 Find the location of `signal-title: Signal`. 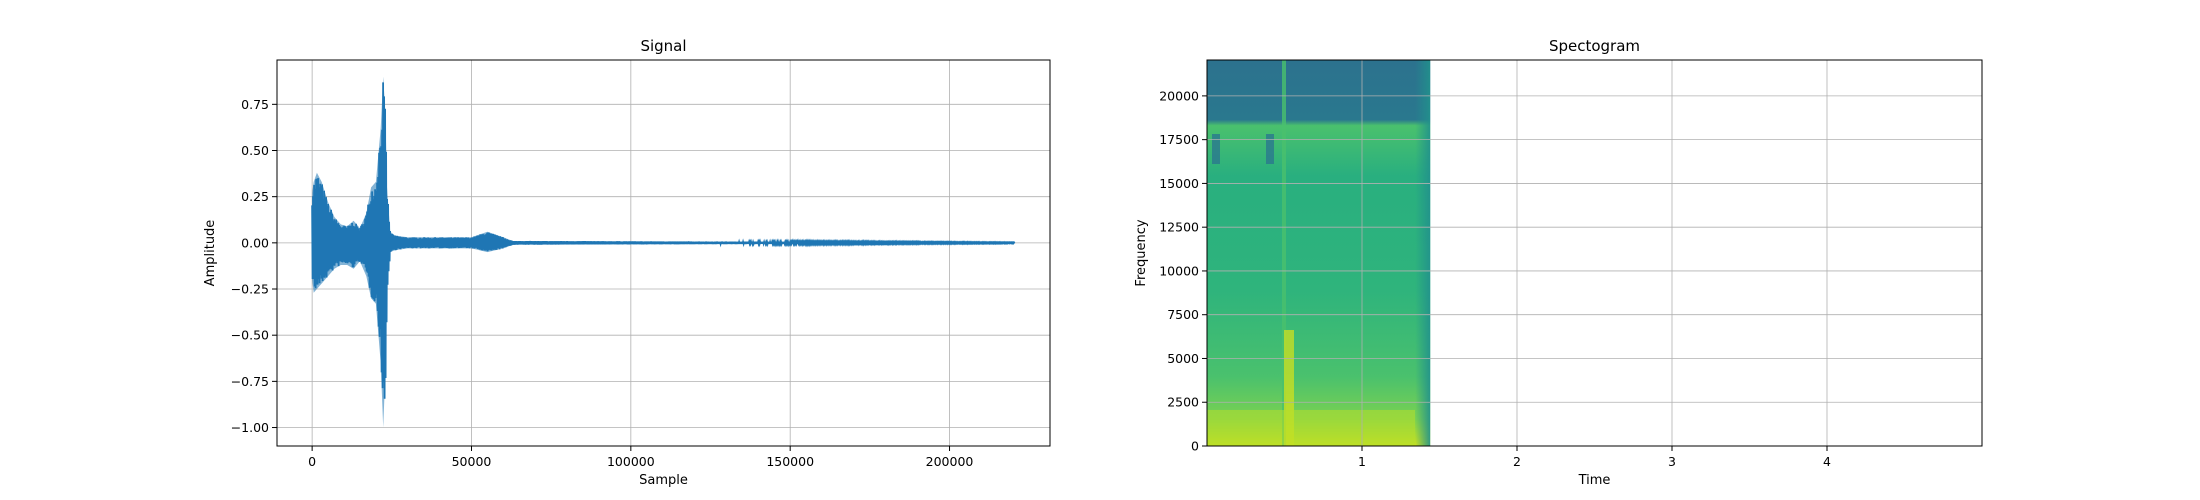

signal-title: Signal is located at coordinates (663, 46).